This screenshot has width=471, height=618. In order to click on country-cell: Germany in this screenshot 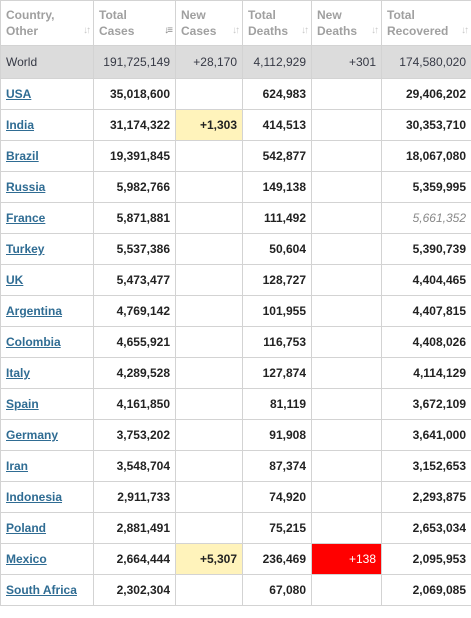, I will do `click(47, 435)`.